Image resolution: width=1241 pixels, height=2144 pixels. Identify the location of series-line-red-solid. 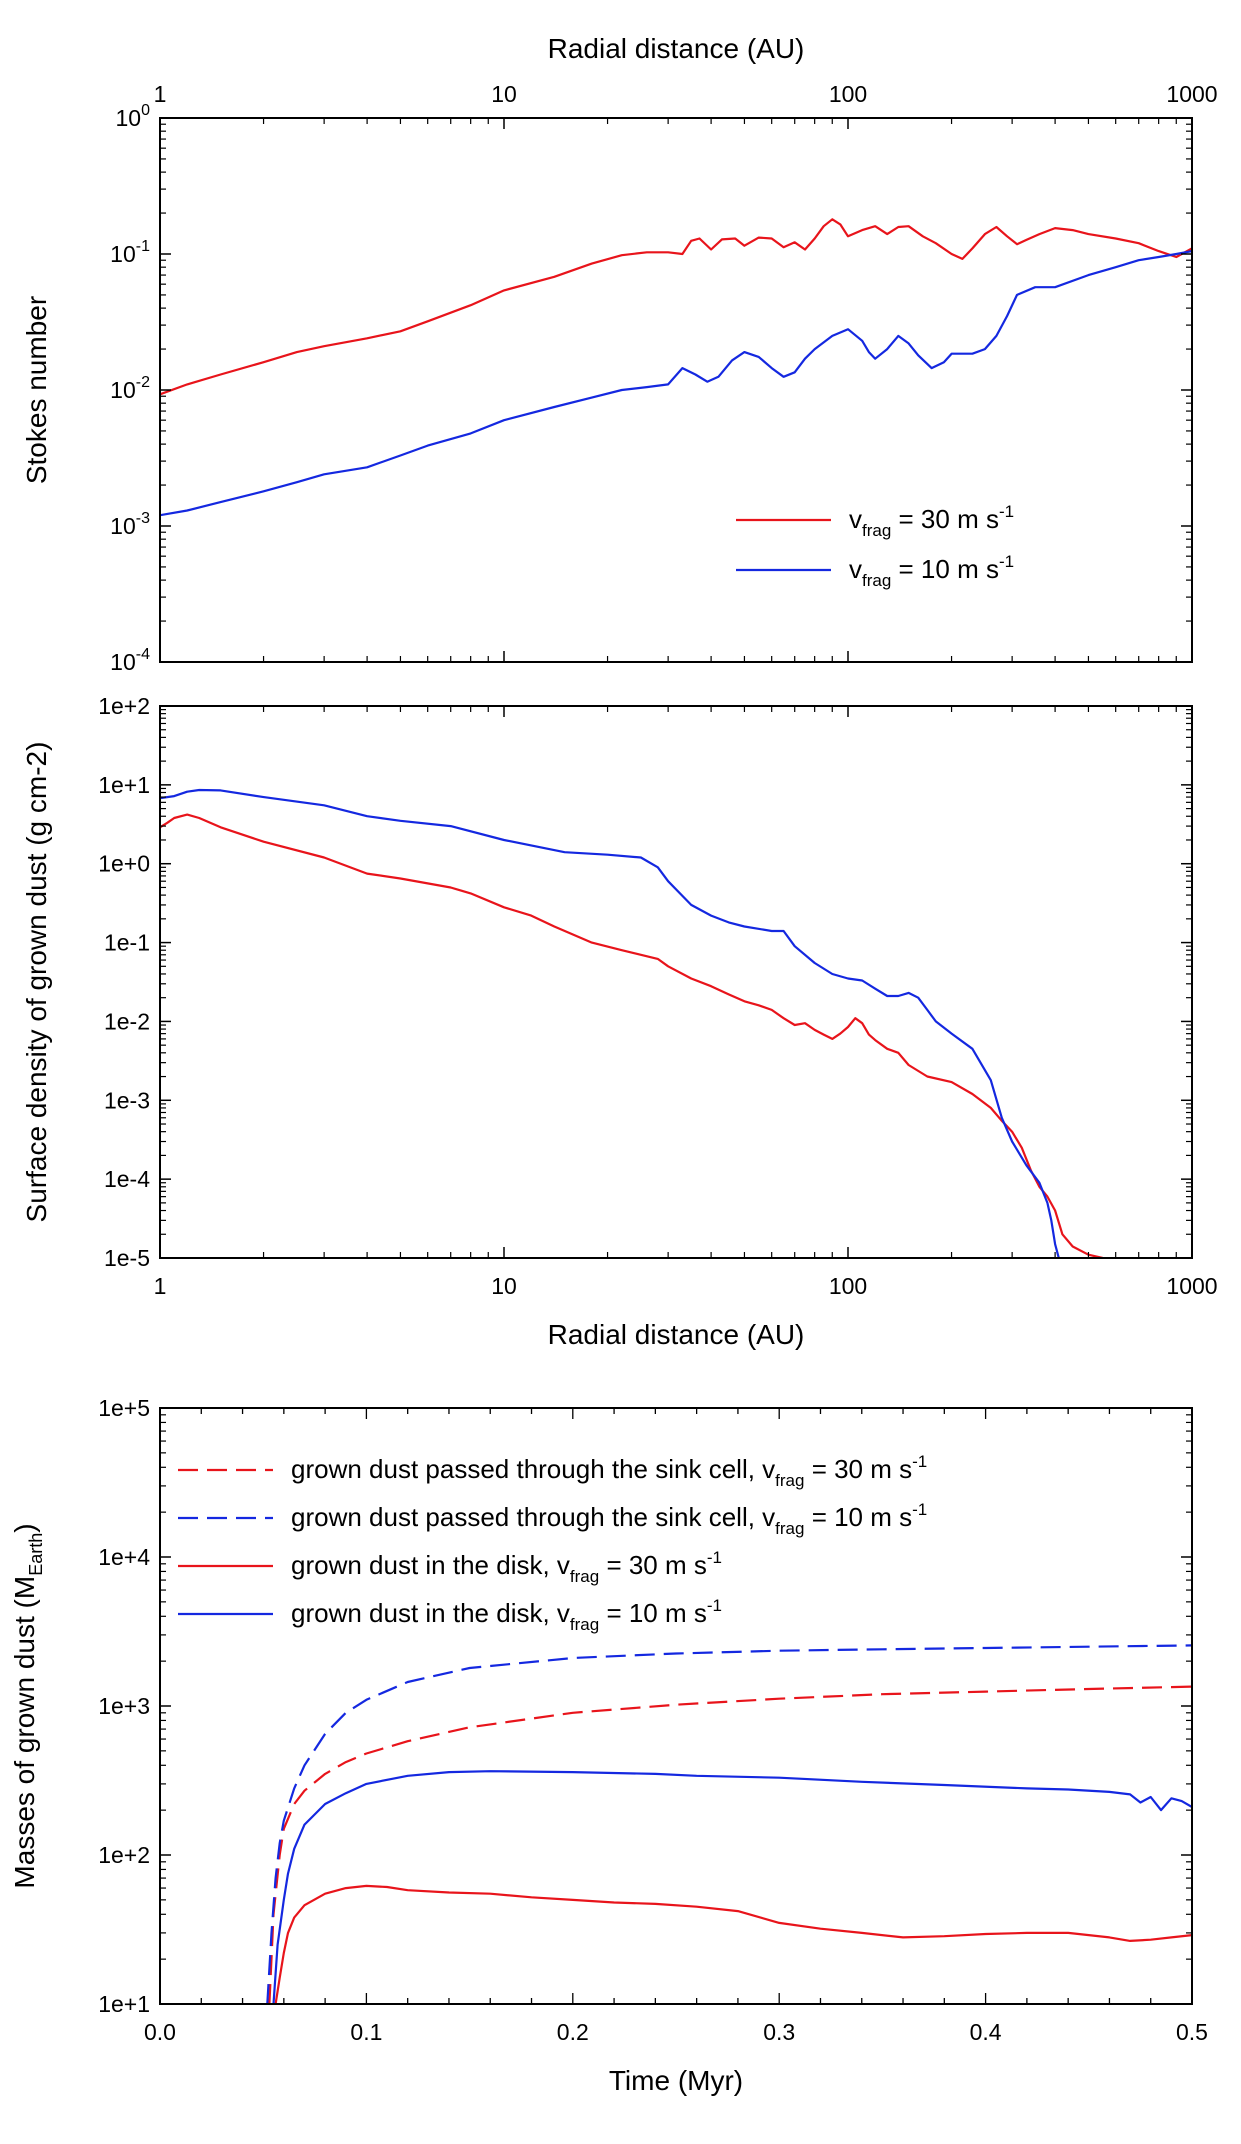
(676, 307).